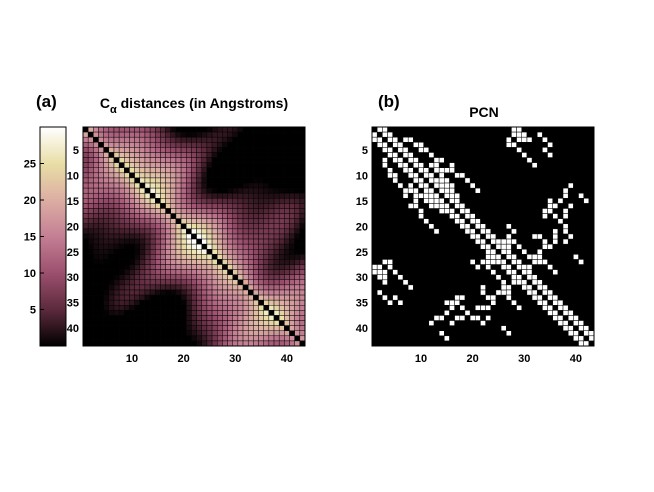 The width and height of the screenshot is (654, 492). Describe the element at coordinates (524, 359) in the screenshot. I see `x-tick-label: 30` at that location.